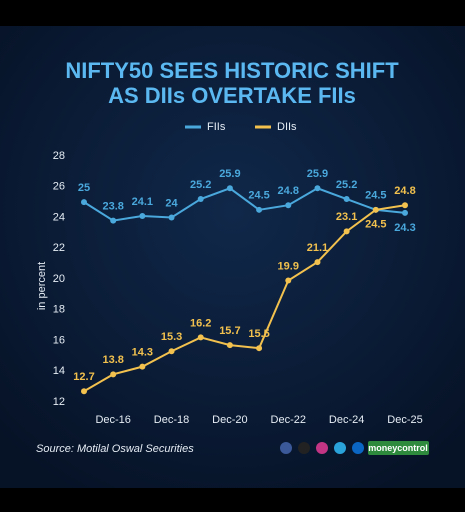 Image resolution: width=465 pixels, height=512 pixels. What do you see at coordinates (112, 360) in the screenshot?
I see `value-label: 13.8` at bounding box center [112, 360].